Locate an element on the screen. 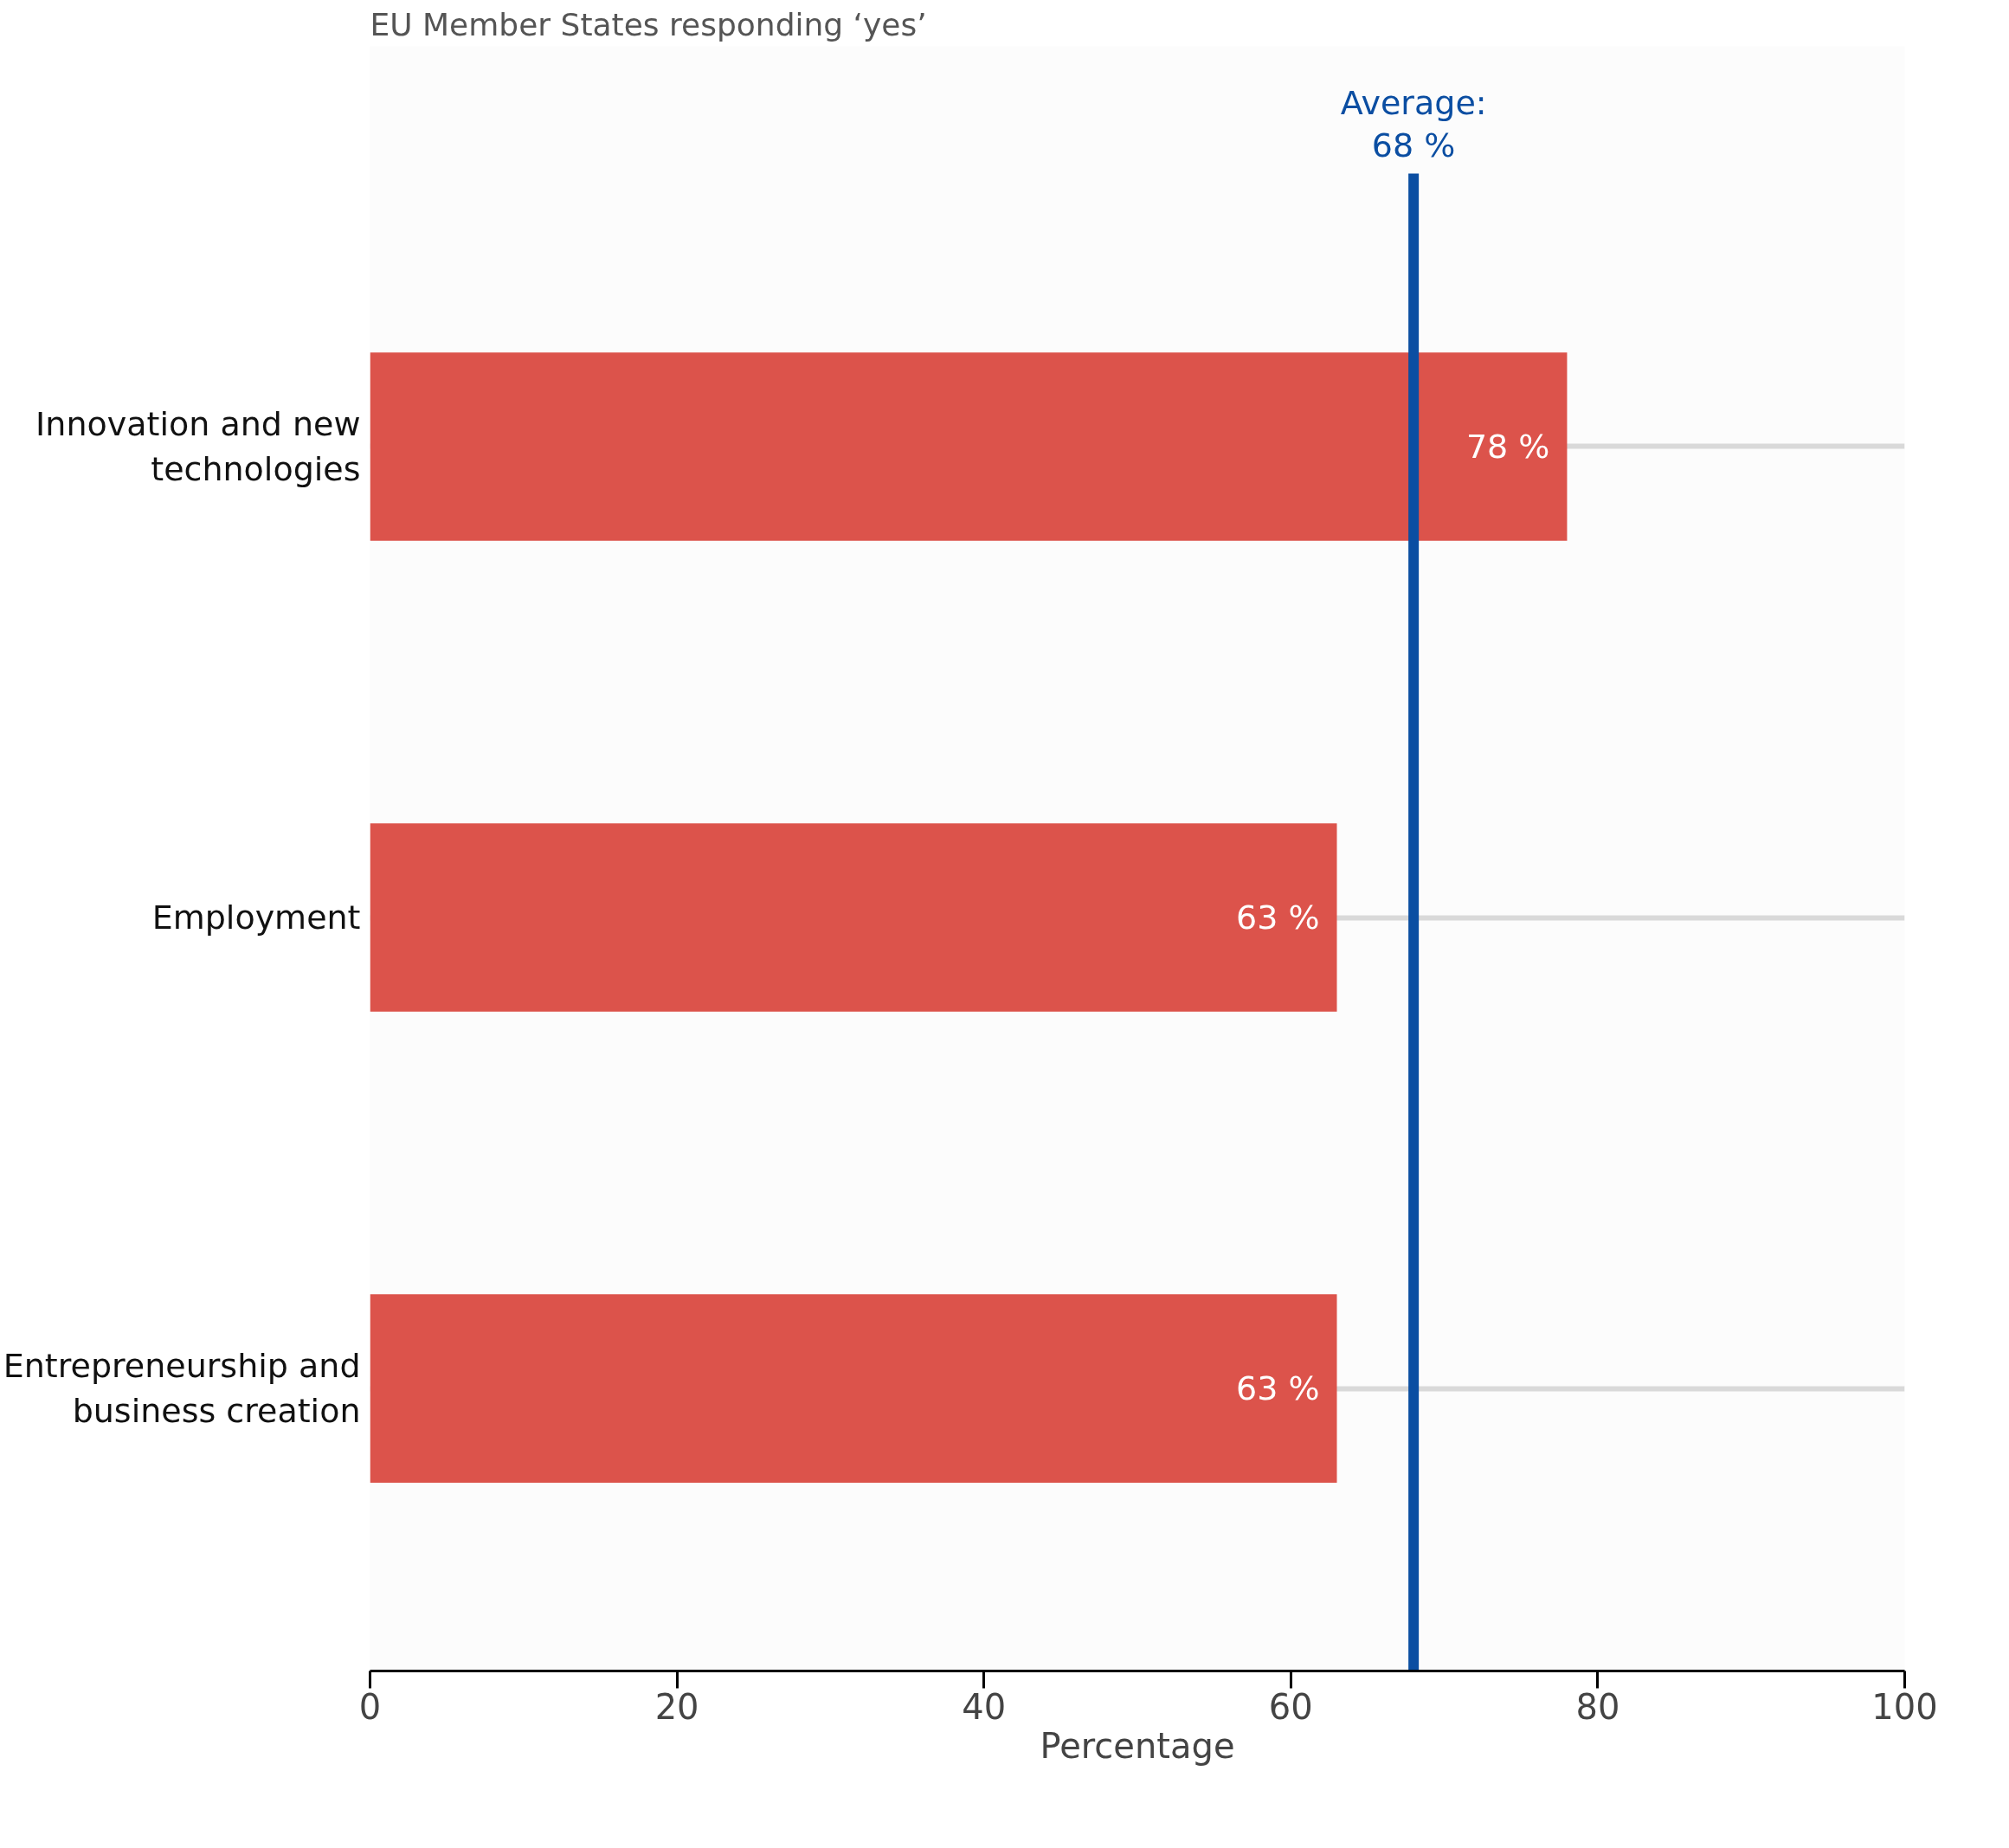  chart-subtitle: EU Member States responding ‘yes’ is located at coordinates (648, 24).